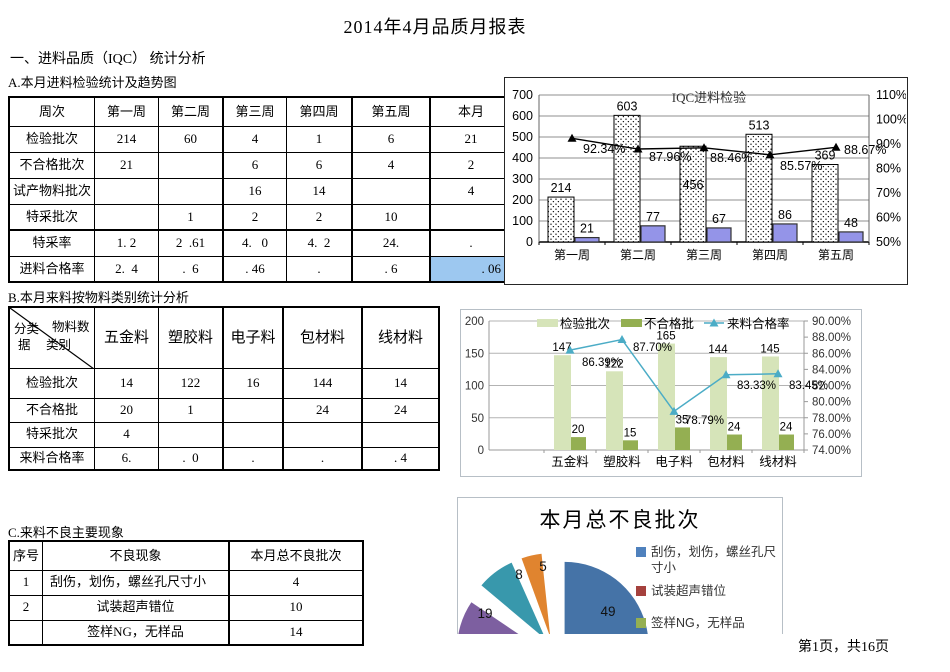 The height and width of the screenshot is (672, 950). What do you see at coordinates (663, 323) in the screenshot?
I see `legend: 检验批次 不合格批 来料合格率` at bounding box center [663, 323].